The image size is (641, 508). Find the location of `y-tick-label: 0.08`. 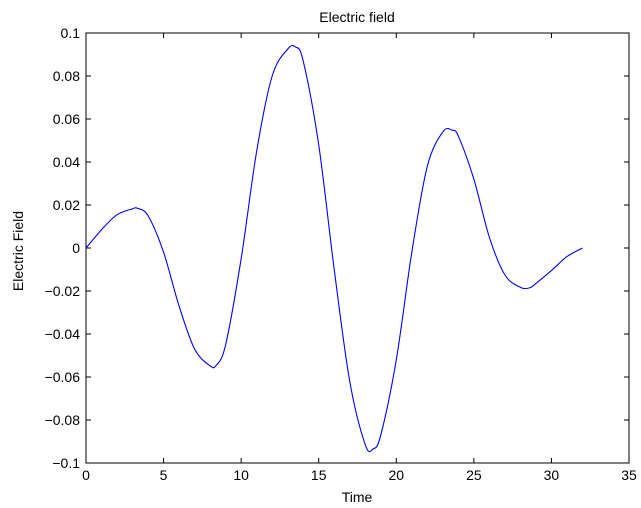

y-tick-label: 0.08 is located at coordinates (66, 76).